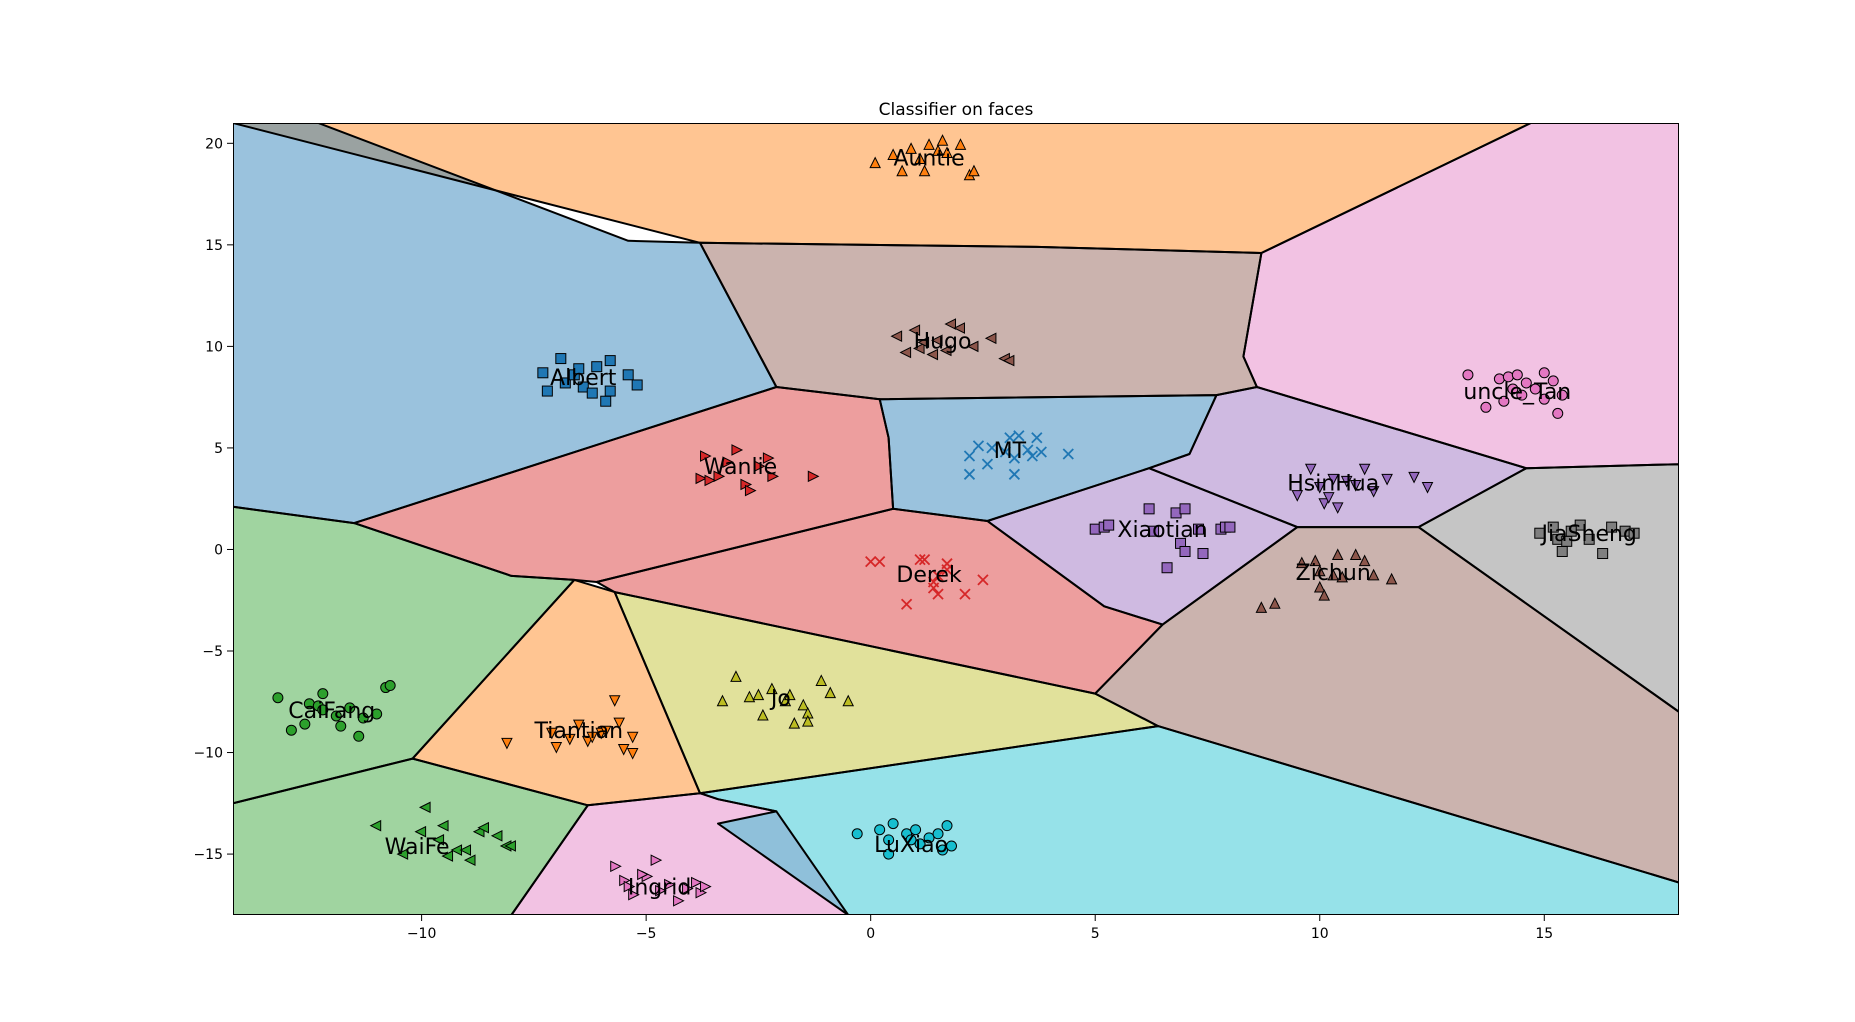 The width and height of the screenshot is (1855, 1022). What do you see at coordinates (1587, 534) in the screenshot?
I see `class-label-jiasheng: JiaSheng` at bounding box center [1587, 534].